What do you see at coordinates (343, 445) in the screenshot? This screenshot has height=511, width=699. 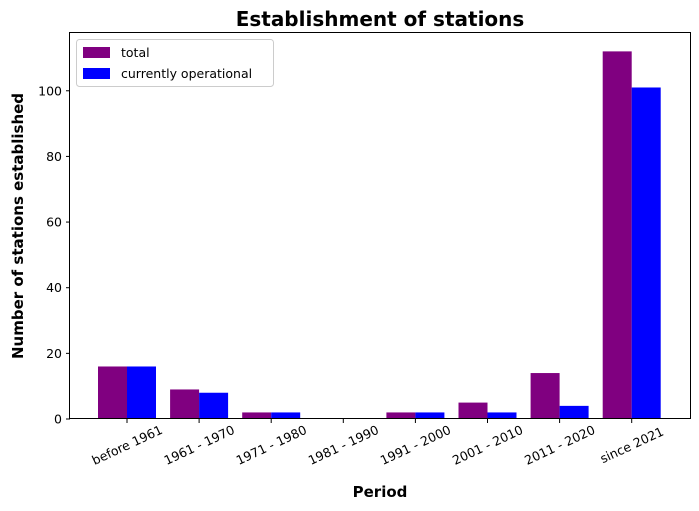 I see `x-tick-label: 1981 - 1990` at bounding box center [343, 445].